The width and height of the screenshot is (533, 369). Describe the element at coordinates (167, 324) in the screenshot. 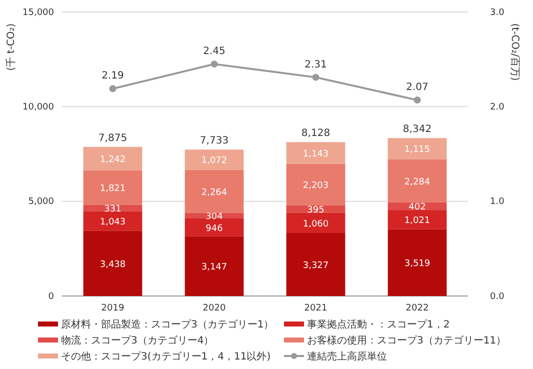

I see `legend-label: 原材料・部品製造：スコープ3（カテゴリー1）` at that location.